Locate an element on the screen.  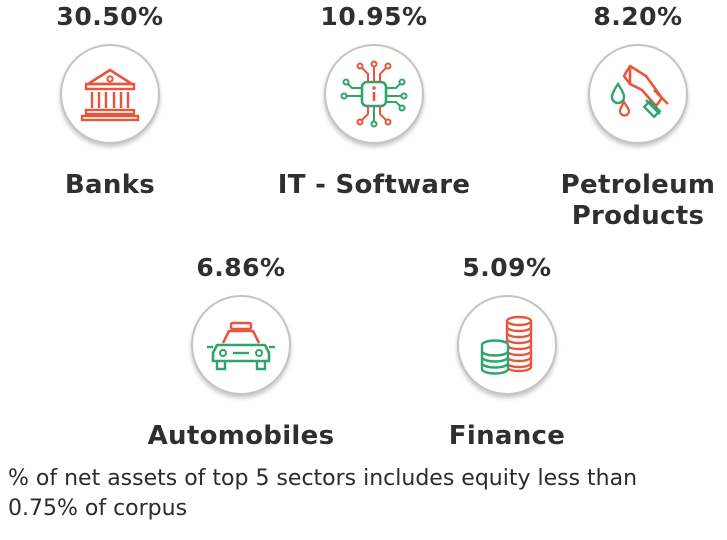
coin-stacks-icon is located at coordinates (507, 345).